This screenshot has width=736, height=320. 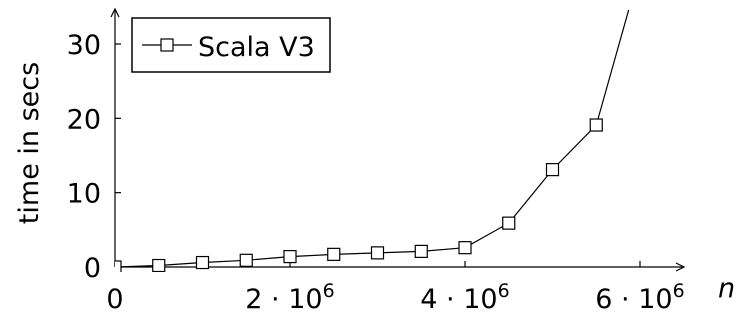 What do you see at coordinates (84, 119) in the screenshot?
I see `y-tick-label: 20` at bounding box center [84, 119].